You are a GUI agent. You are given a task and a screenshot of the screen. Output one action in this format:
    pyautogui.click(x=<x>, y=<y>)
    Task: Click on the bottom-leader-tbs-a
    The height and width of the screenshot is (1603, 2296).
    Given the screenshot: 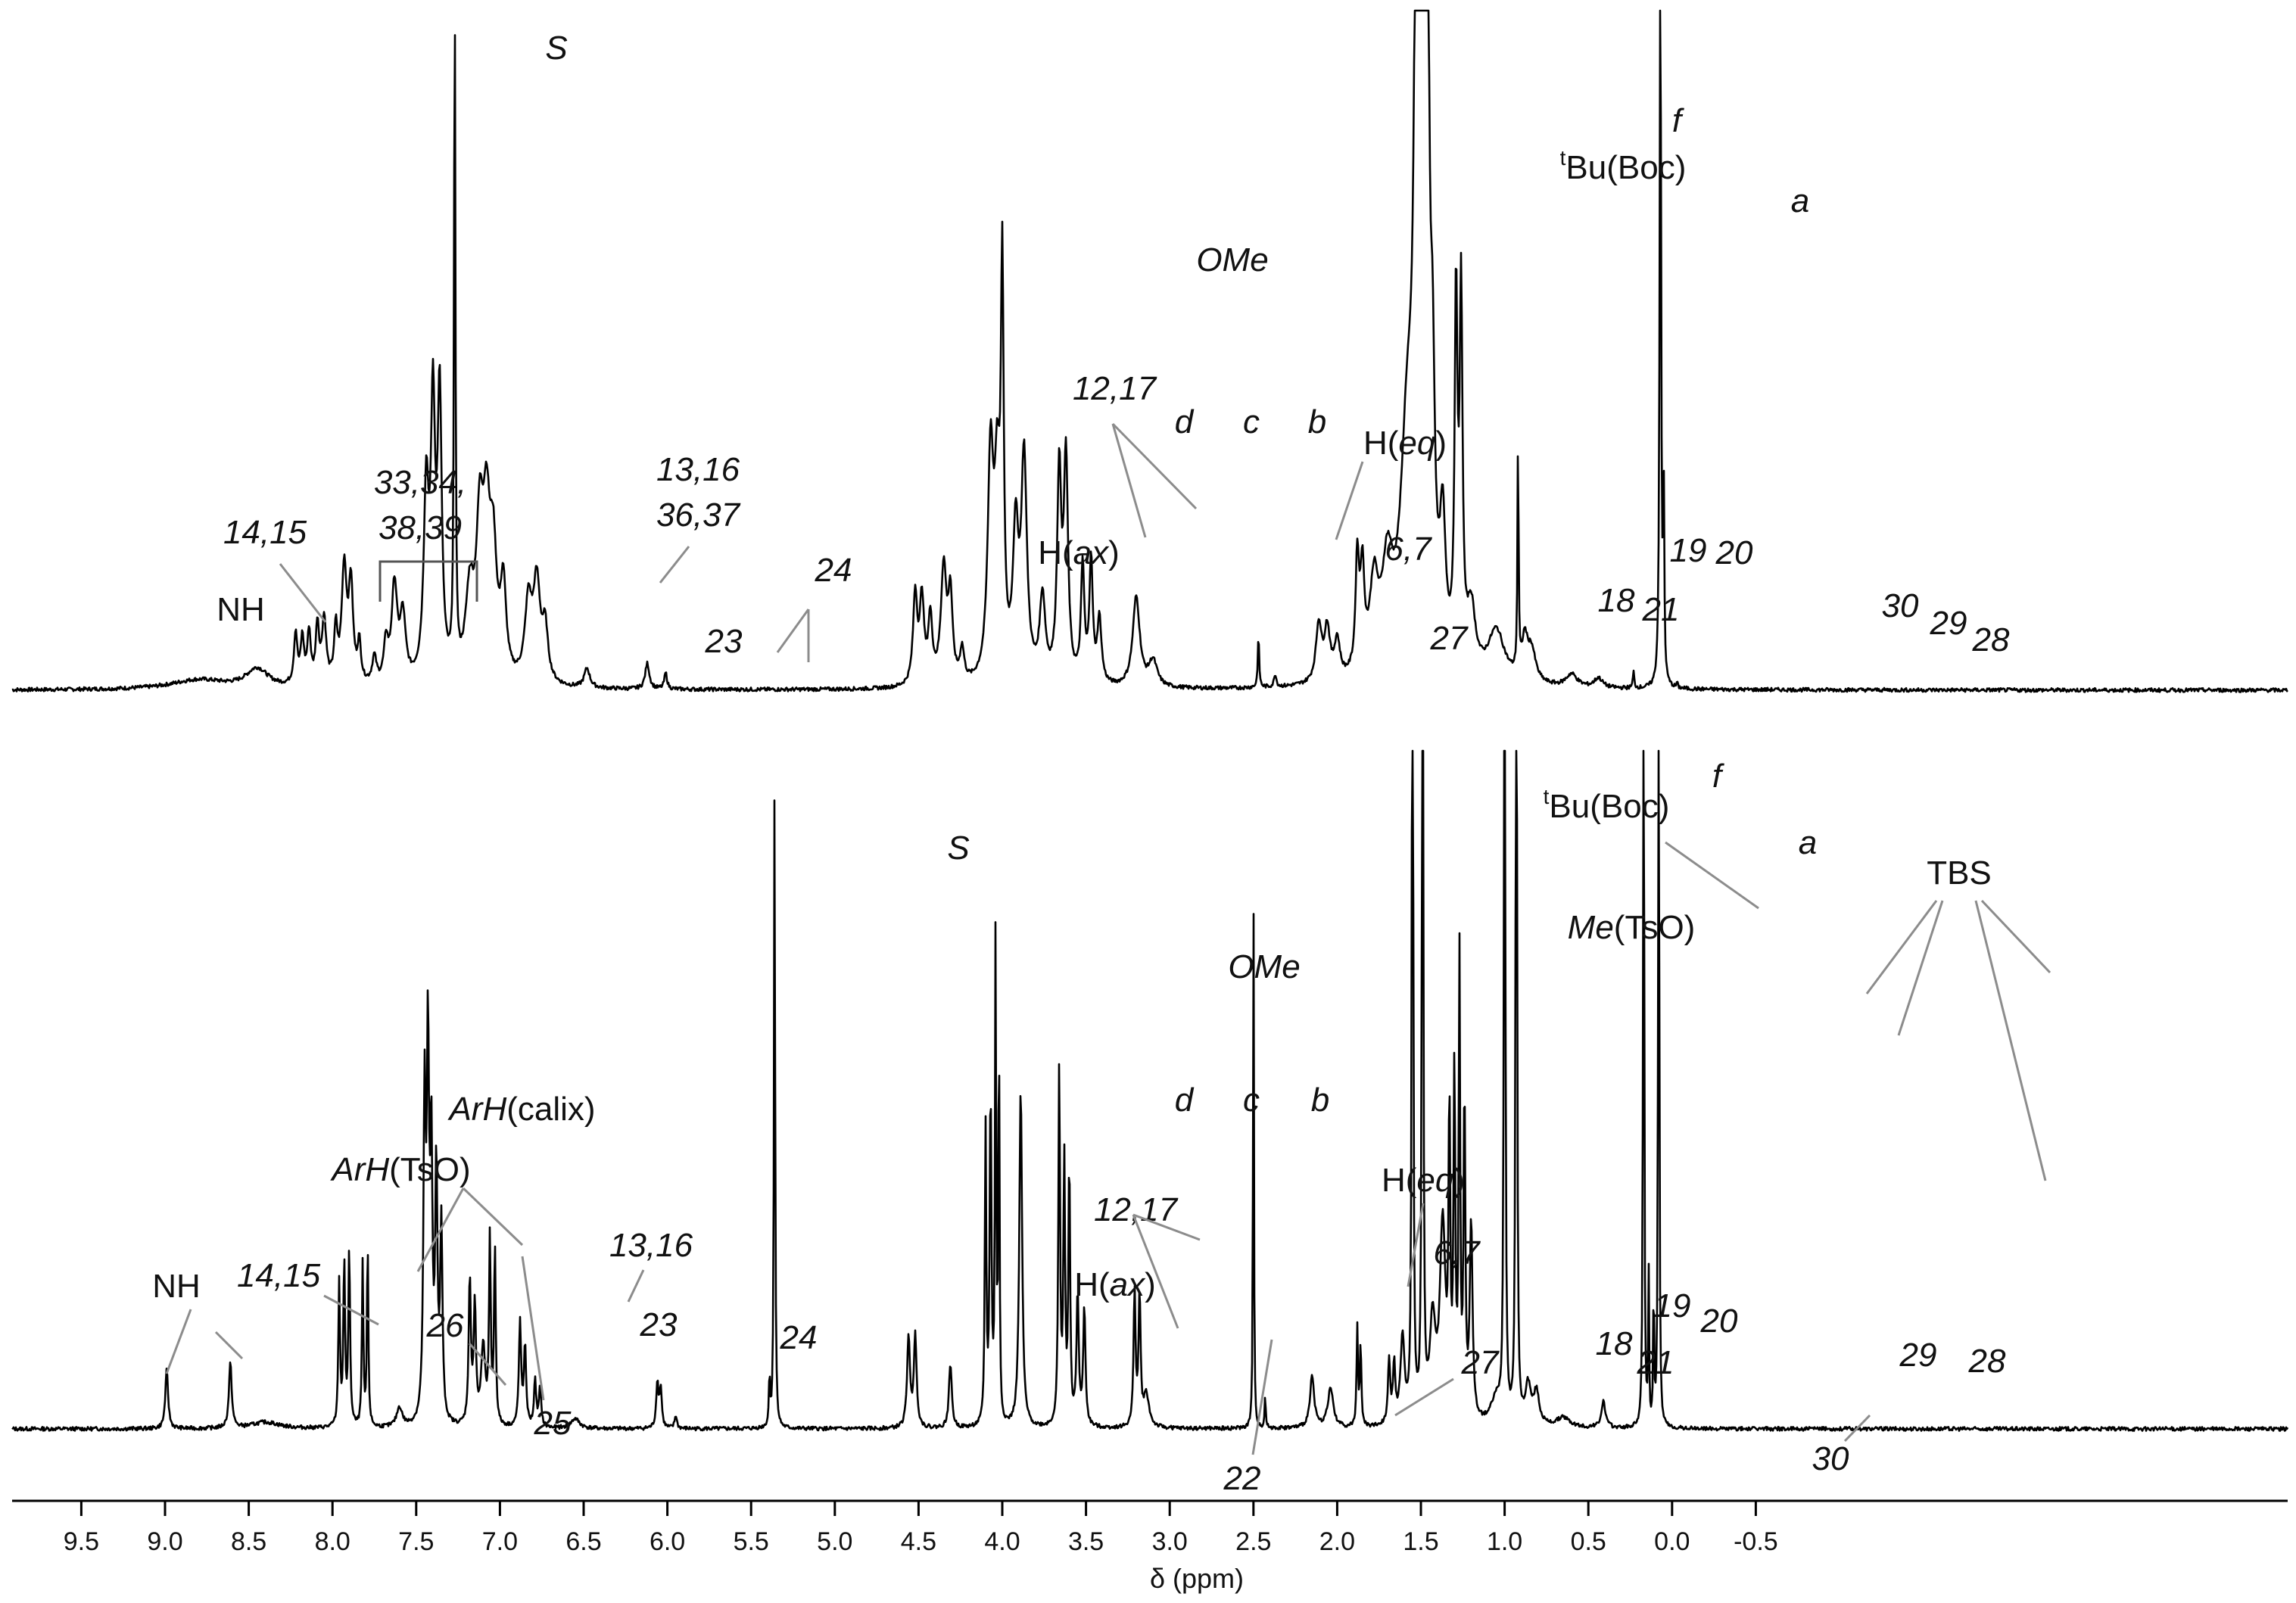 What is the action you would take?
    pyautogui.click(x=1901, y=947)
    